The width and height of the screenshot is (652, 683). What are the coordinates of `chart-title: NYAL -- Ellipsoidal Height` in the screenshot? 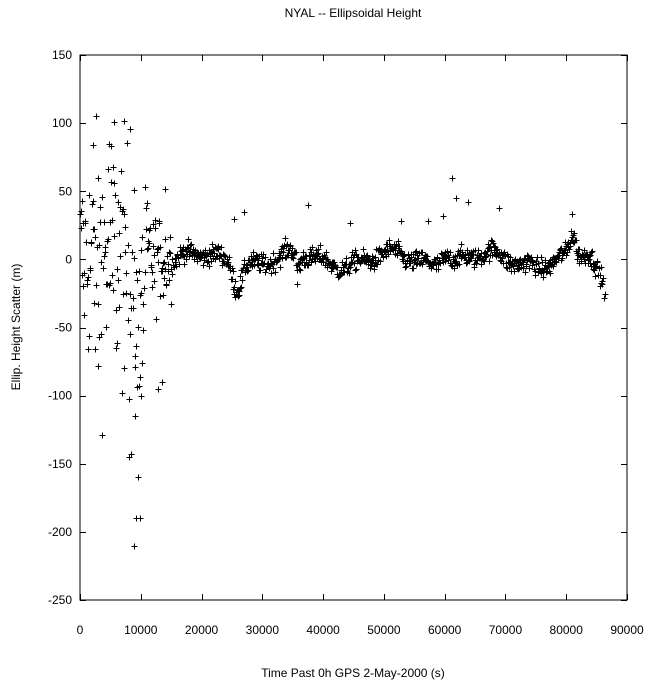 It's located at (353, 13).